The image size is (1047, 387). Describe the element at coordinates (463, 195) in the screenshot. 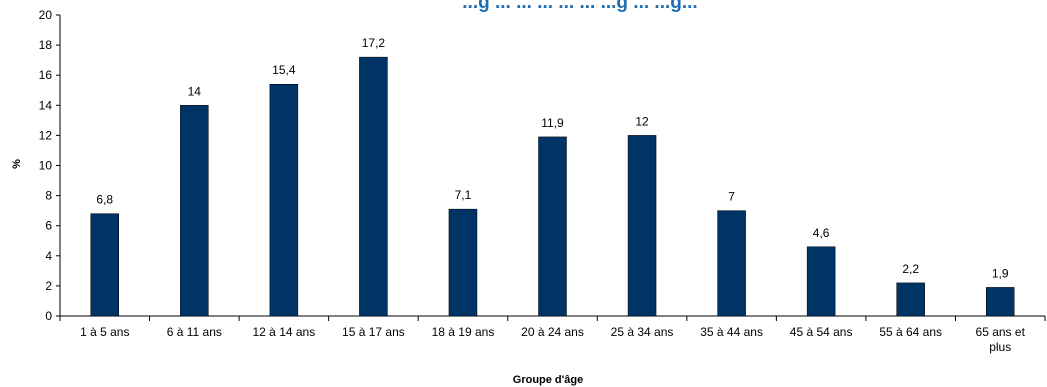

I see `data-label: 7,1` at that location.